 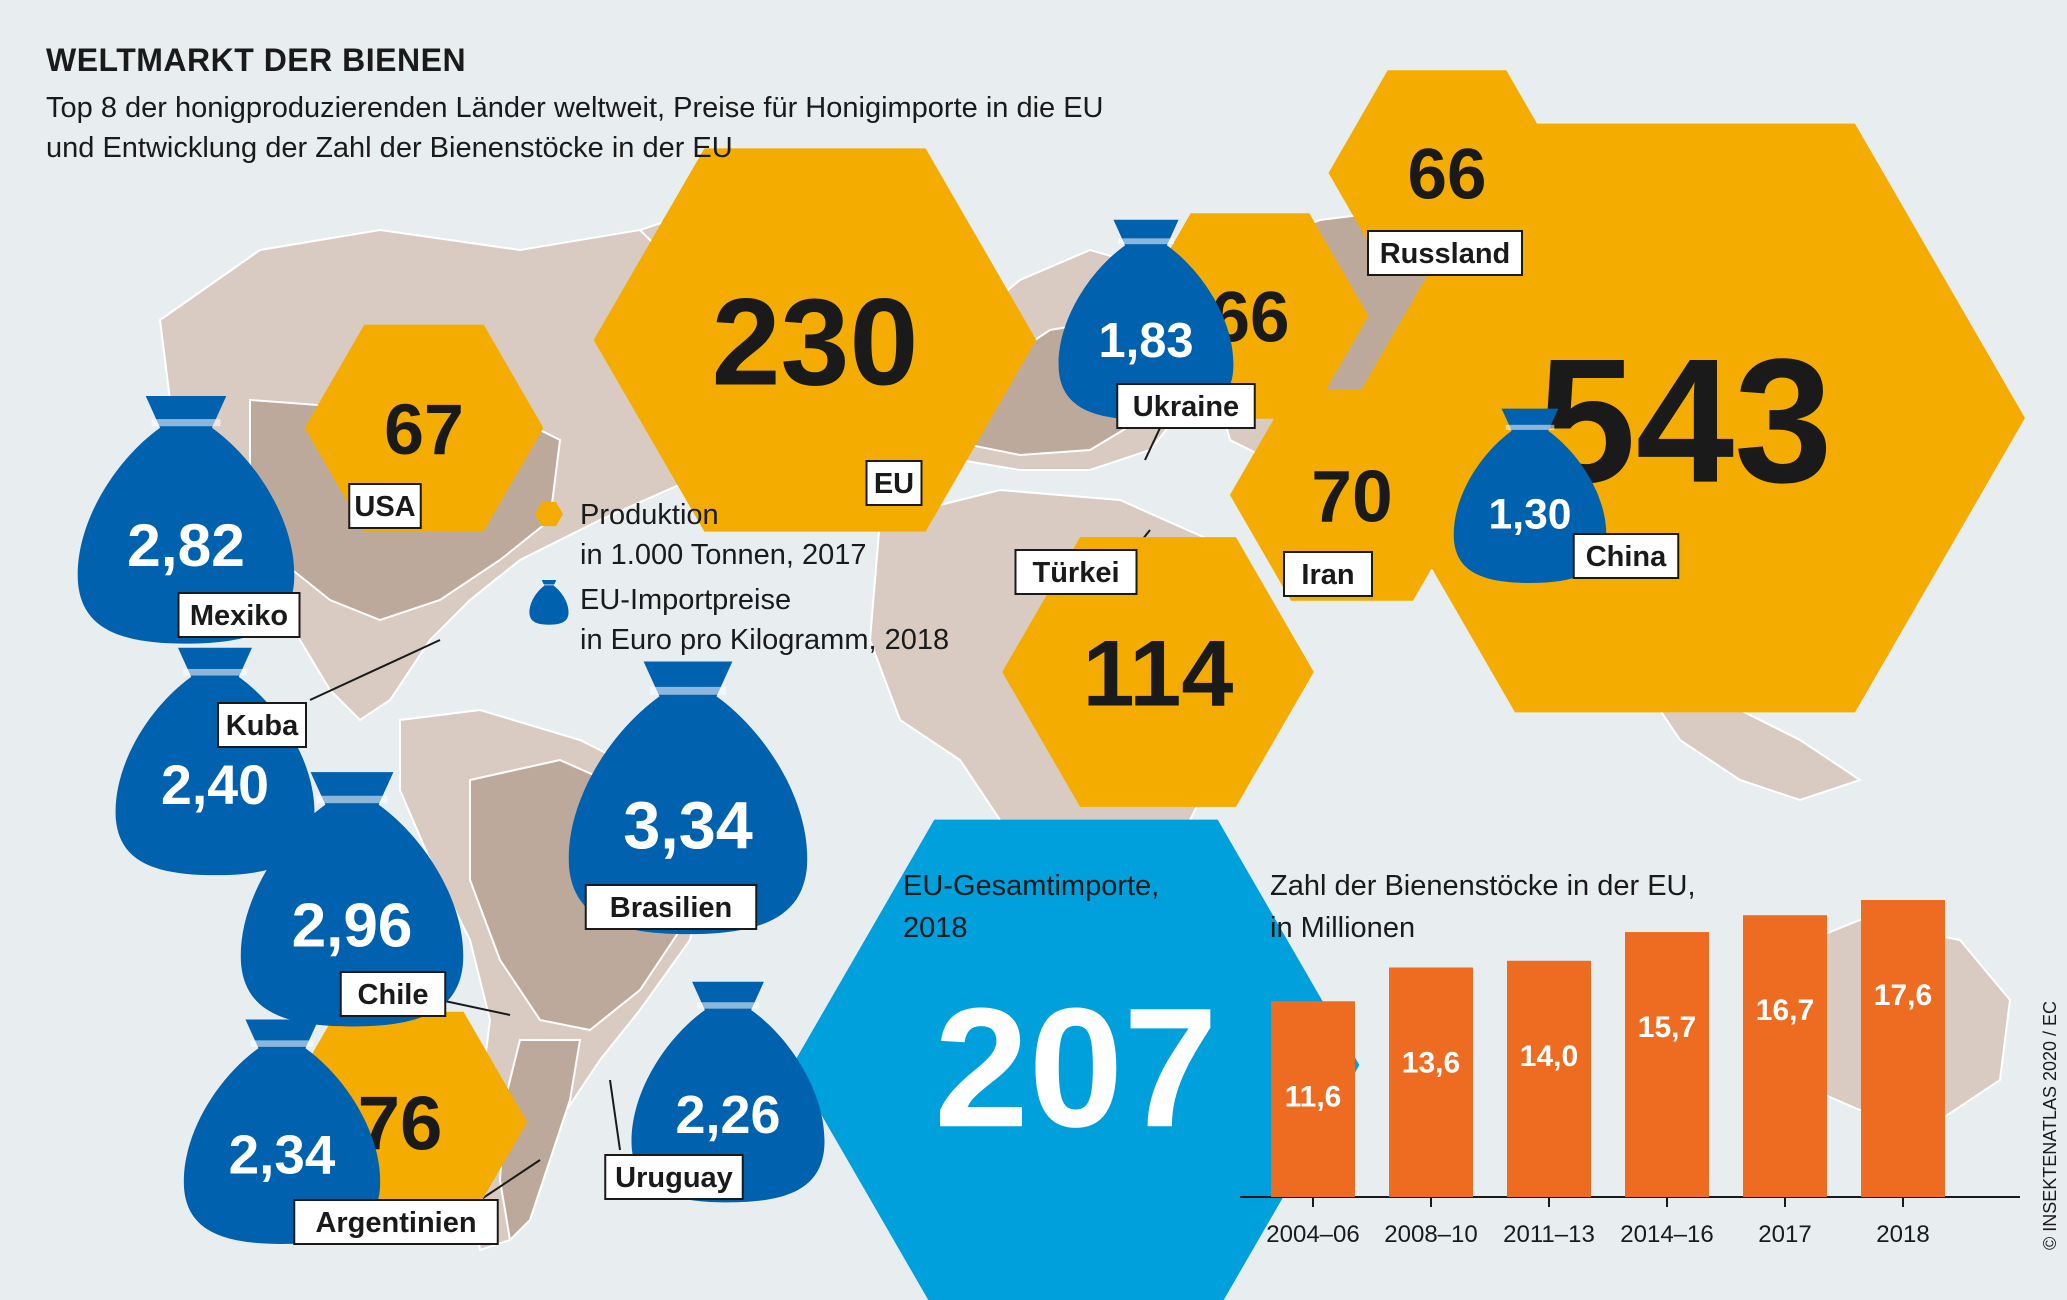 What do you see at coordinates (239, 616) in the screenshot?
I see `mexiko-country-name: Mexiko` at bounding box center [239, 616].